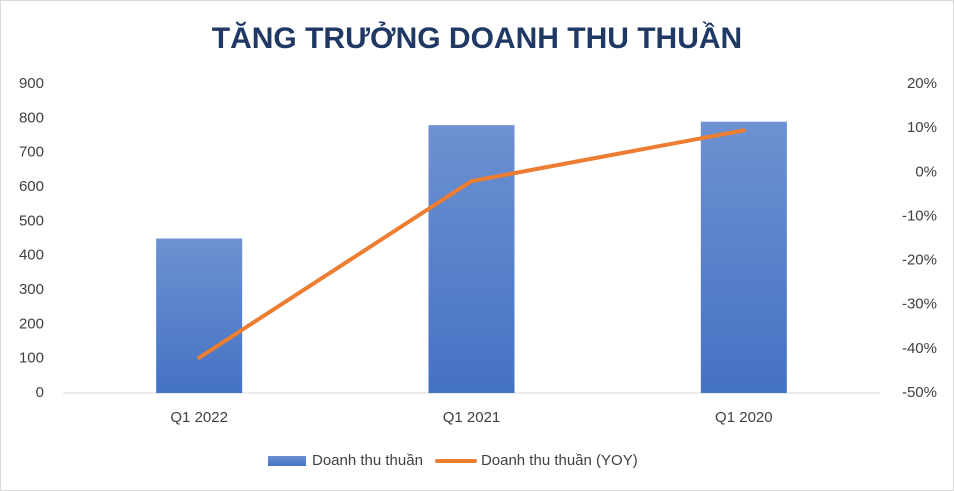 Image resolution: width=954 pixels, height=491 pixels. I want to click on y-tick-label: 700, so click(31, 152).